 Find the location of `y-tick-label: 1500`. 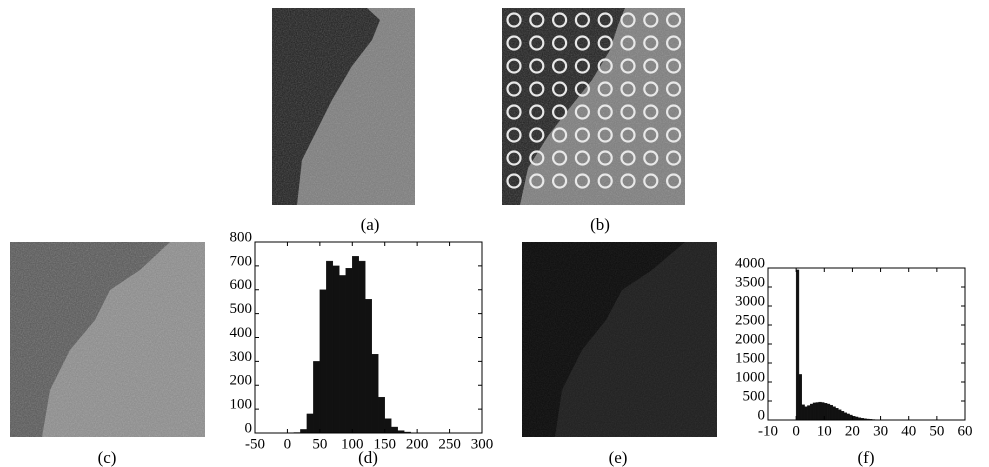

y-tick-label: 1500 is located at coordinates (750, 358).